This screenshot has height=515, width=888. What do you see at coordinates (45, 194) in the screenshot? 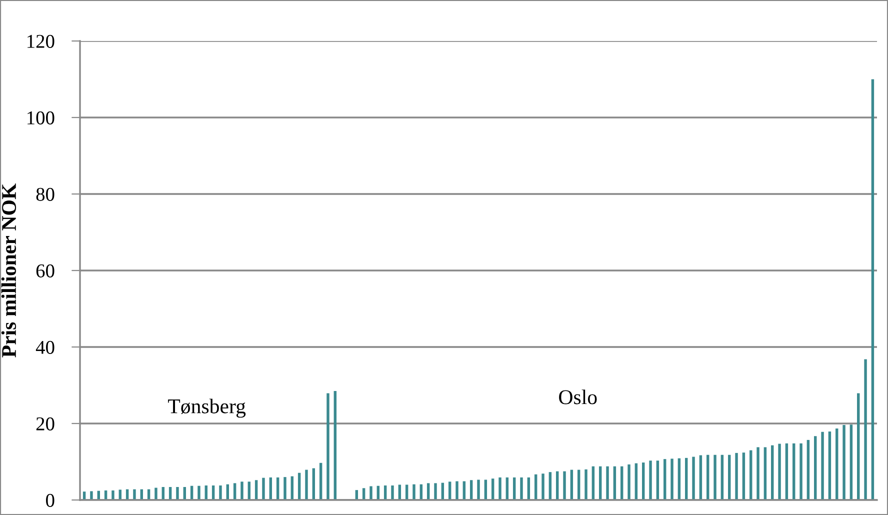
I see `y-tick-label: 80` at bounding box center [45, 194].